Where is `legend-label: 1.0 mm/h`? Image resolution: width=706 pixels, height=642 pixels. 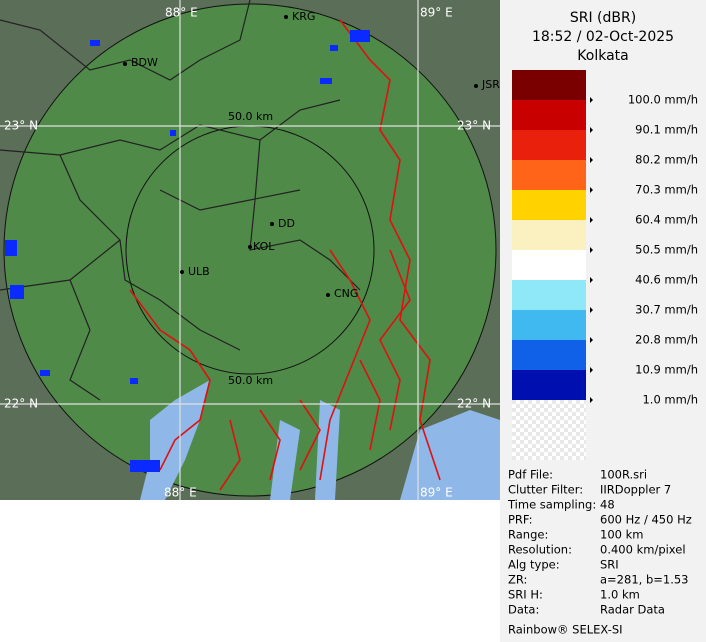
legend-label: 1.0 mm/h is located at coordinates (670, 400).